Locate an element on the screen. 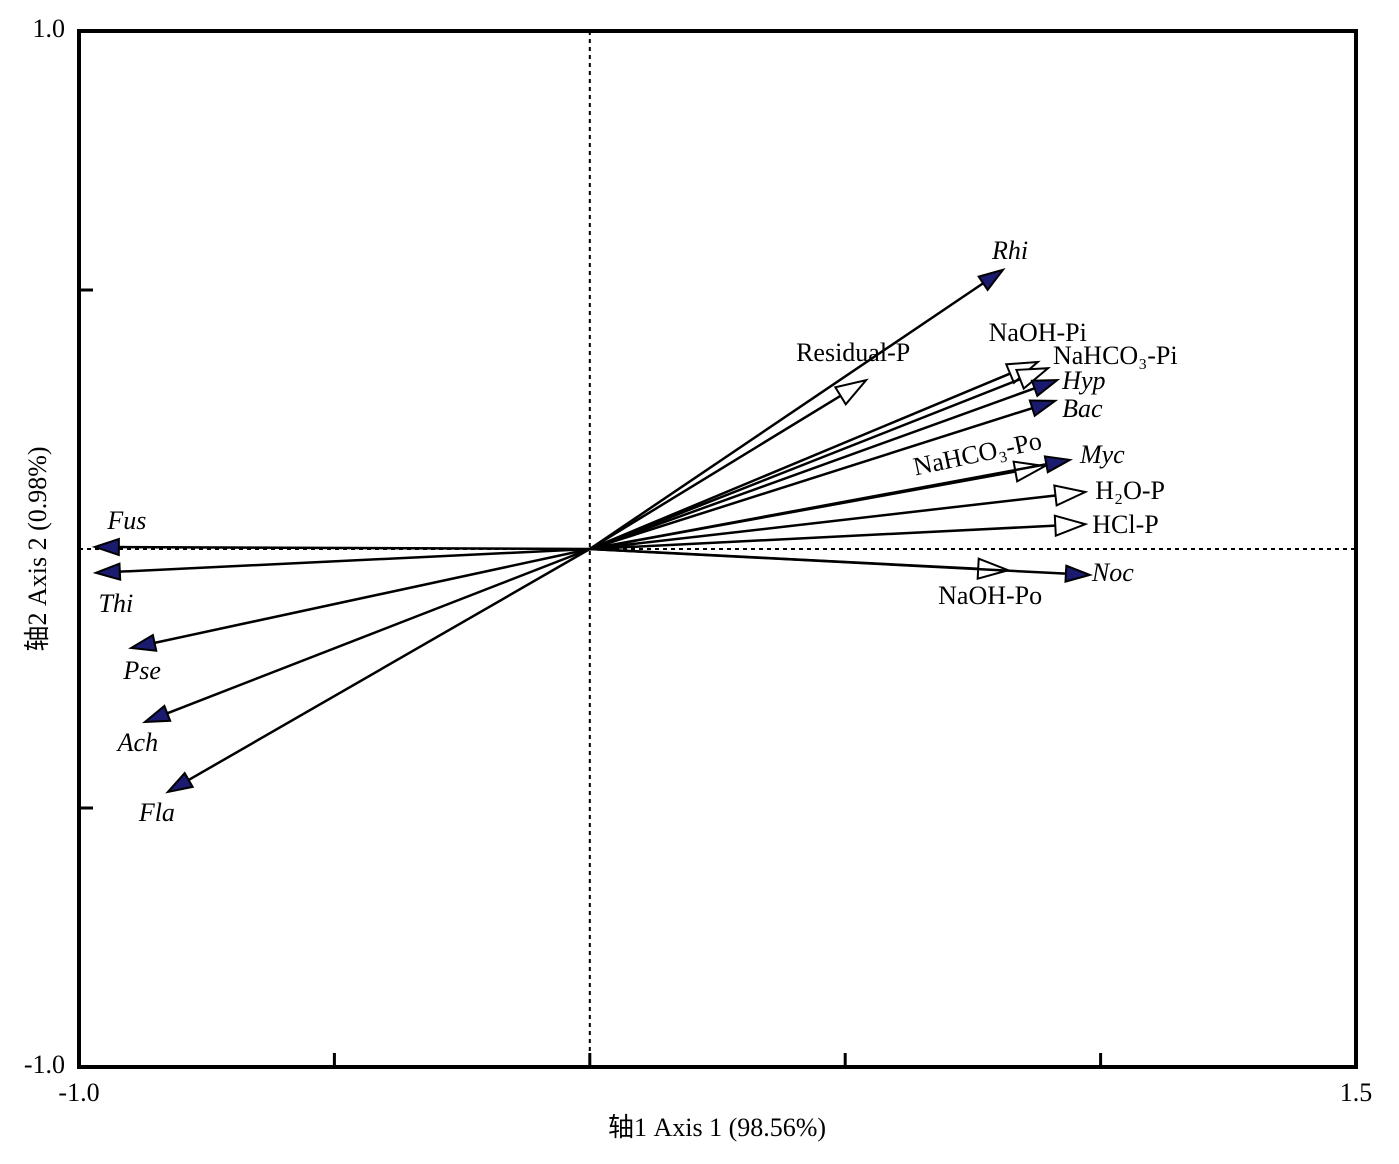 The width and height of the screenshot is (1399, 1164). y-tick-label: 1.0 is located at coordinates (49, 28).